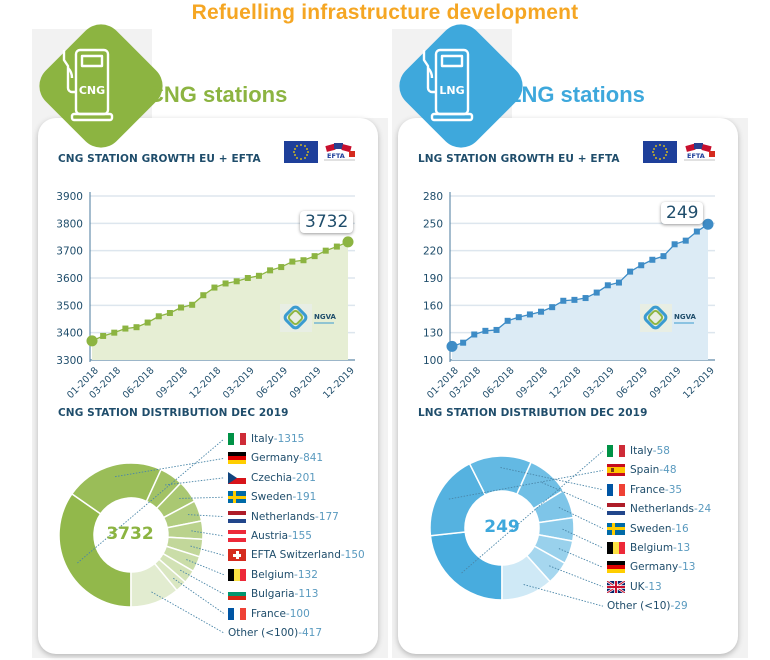  I want to click on legend-item: Austria - 155, so click(270, 536).